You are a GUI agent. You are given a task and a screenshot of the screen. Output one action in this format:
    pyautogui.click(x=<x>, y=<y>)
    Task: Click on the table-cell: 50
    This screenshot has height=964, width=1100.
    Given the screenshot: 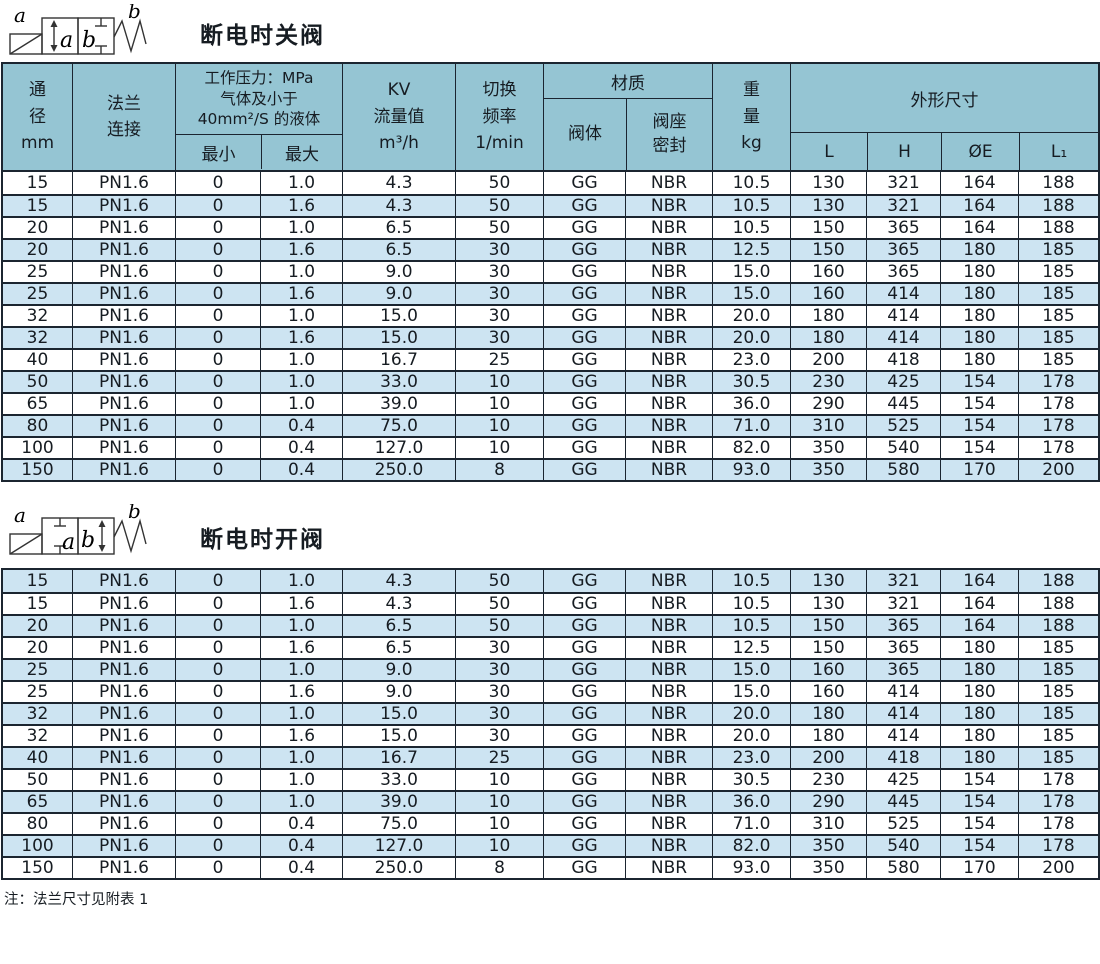 What is the action you would take?
    pyautogui.click(x=38, y=780)
    